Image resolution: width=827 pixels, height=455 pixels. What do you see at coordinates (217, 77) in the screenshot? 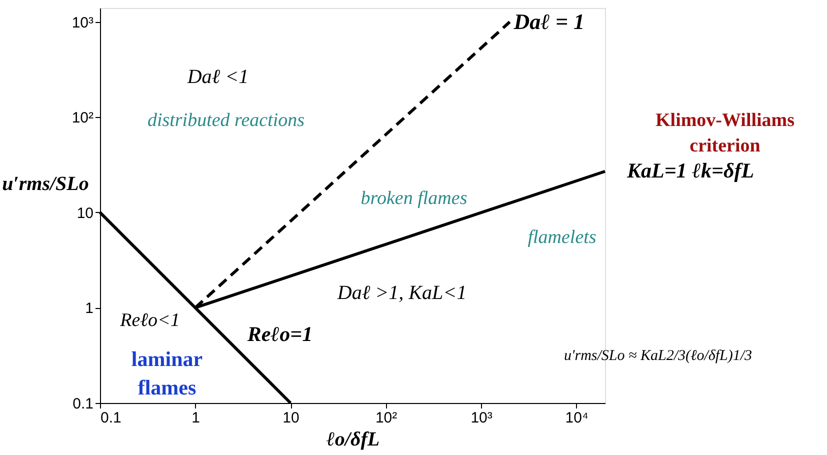
I see `annotation: Daℓ <1` at bounding box center [217, 77].